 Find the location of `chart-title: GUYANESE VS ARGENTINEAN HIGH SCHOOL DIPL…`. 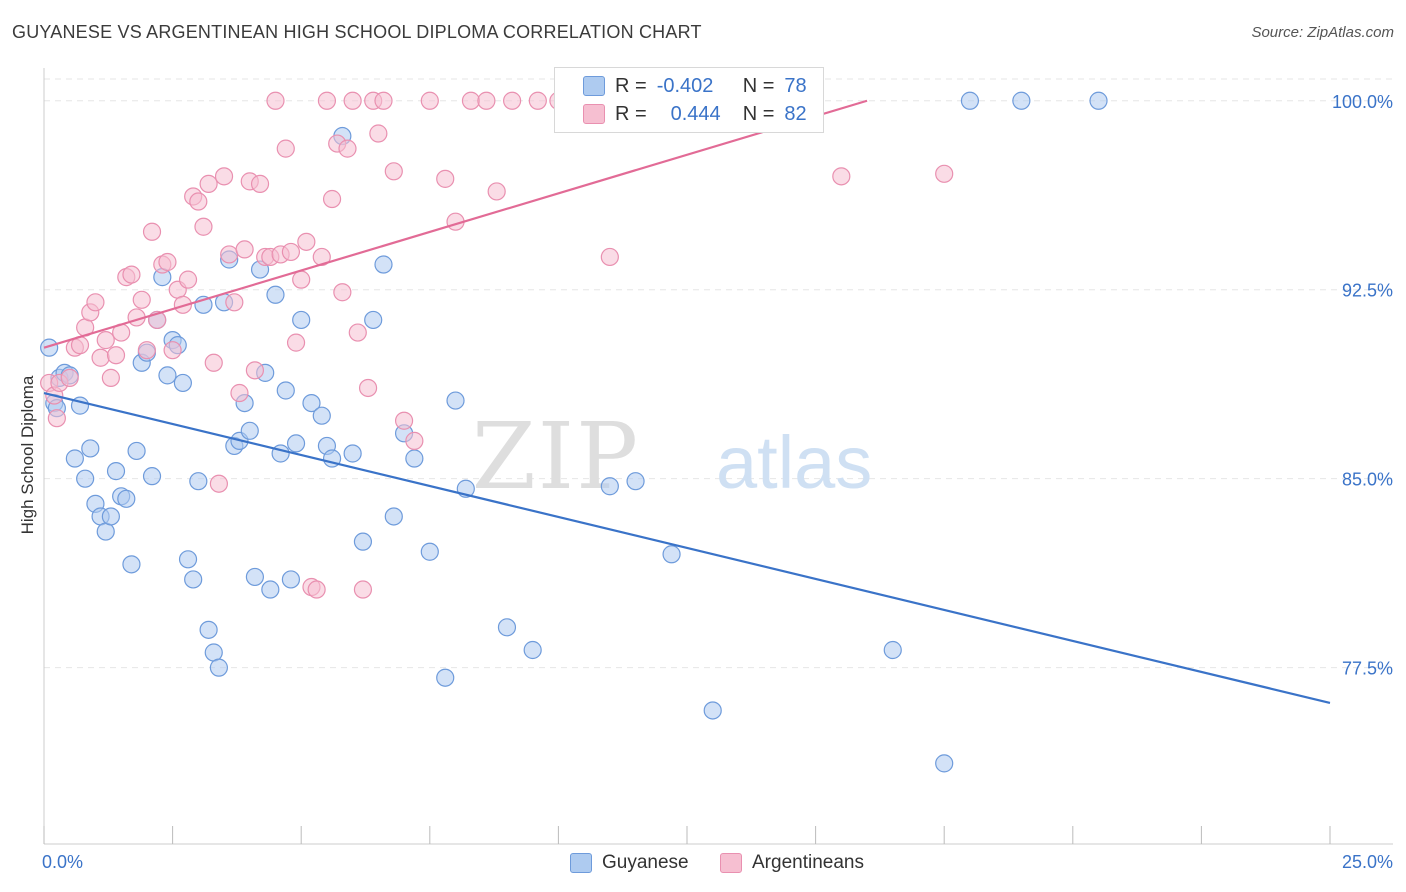

chart-title: GUYANESE VS ARGENTINEAN HIGH SCHOOL DIPL… is located at coordinates (357, 32).